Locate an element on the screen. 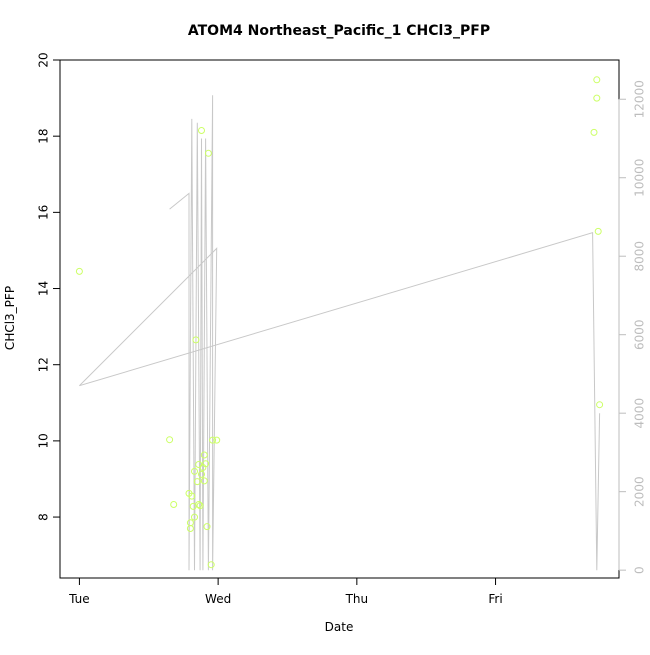 The image size is (650, 655). y2-tick-label: 10000 is located at coordinates (640, 178).